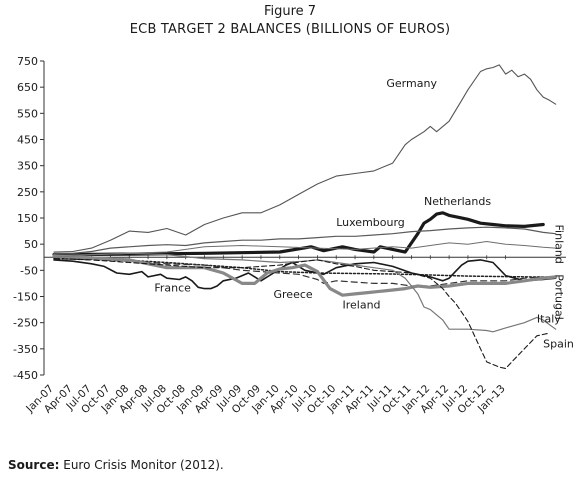 The image size is (580, 480). I want to click on source-note: Source: Euro Crisis Monitor (2012)., so click(116, 465).